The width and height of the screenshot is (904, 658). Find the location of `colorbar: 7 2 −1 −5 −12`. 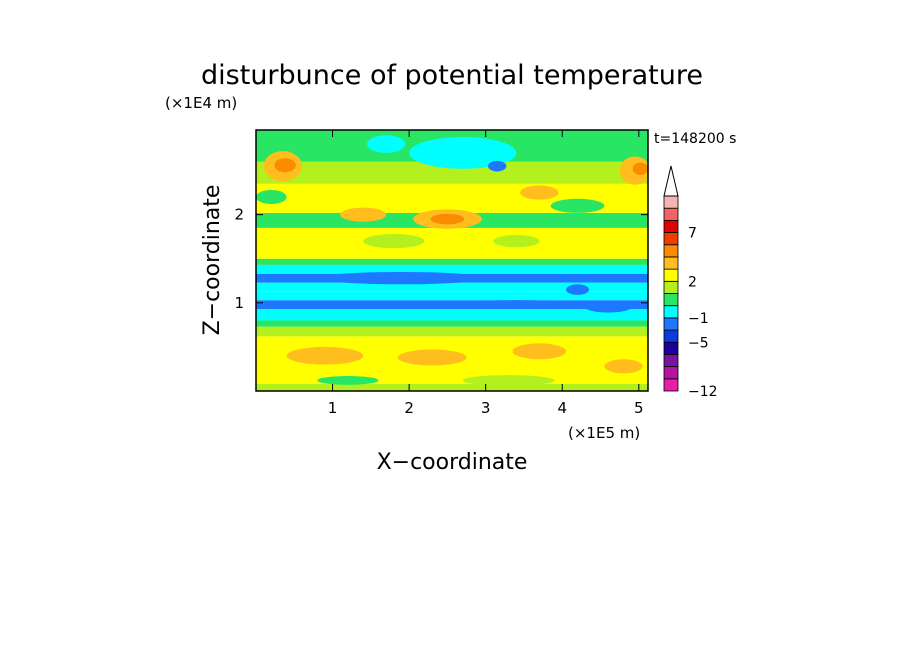

colorbar: 7 2 −1 −5 −12 is located at coordinates (690, 282).